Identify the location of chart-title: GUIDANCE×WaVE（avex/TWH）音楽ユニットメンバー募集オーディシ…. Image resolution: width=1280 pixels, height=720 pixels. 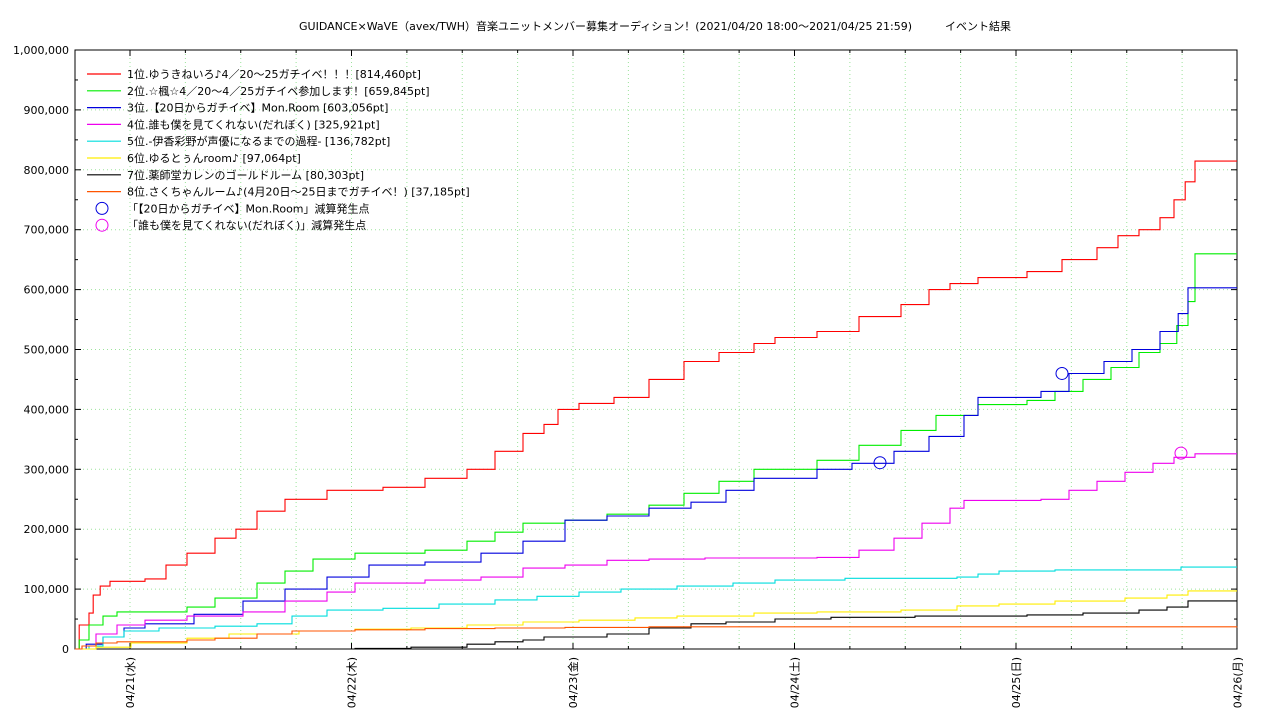
(655, 26).